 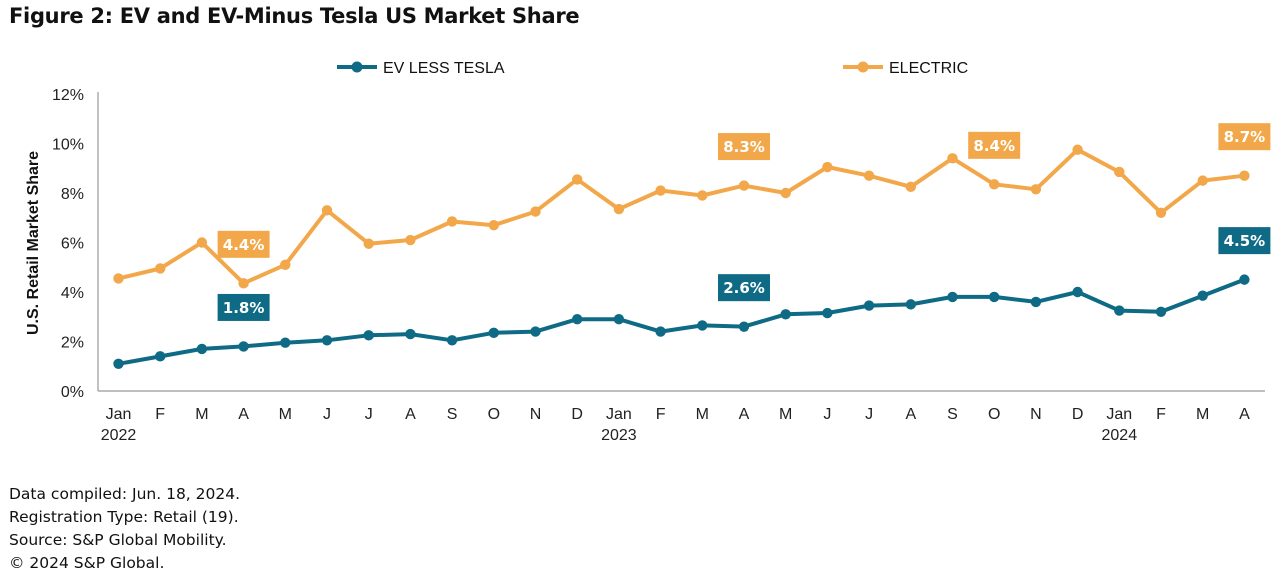 I want to click on note-copyright: © 2024 S&P Global., so click(x=87, y=563).